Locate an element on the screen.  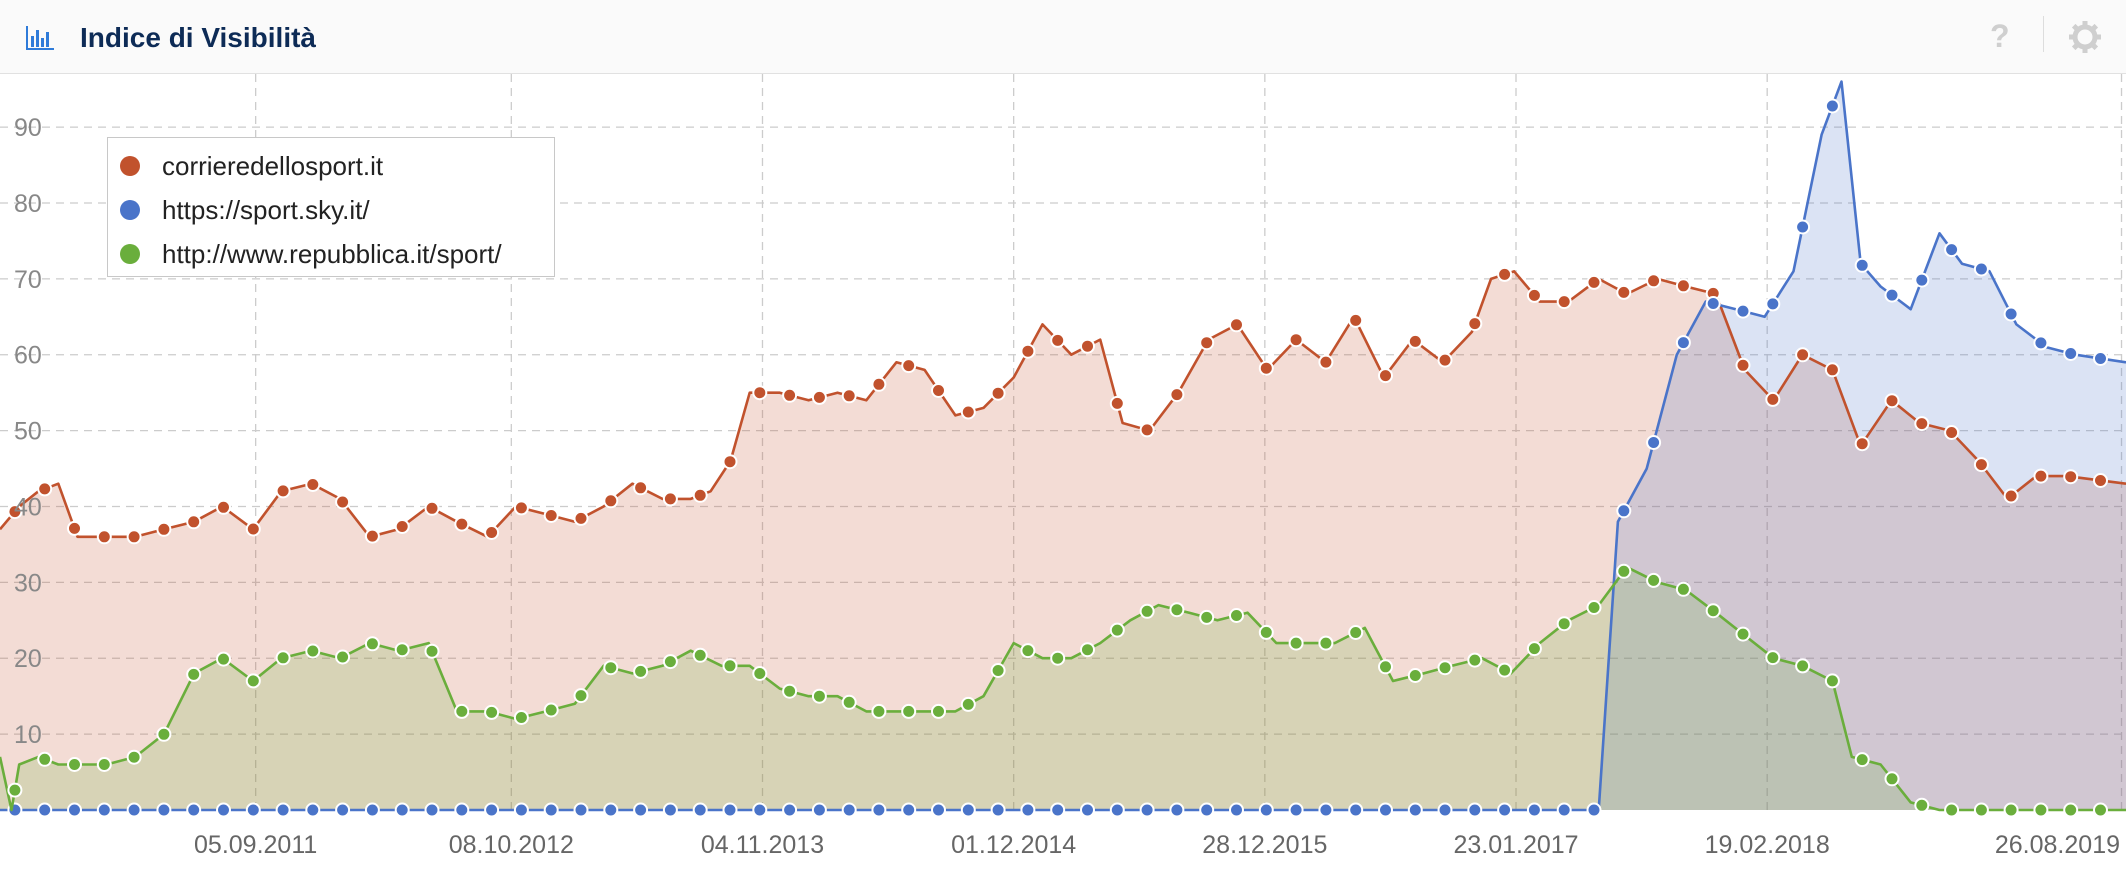
legend-label: corrieredellosport.it is located at coordinates (273, 165).